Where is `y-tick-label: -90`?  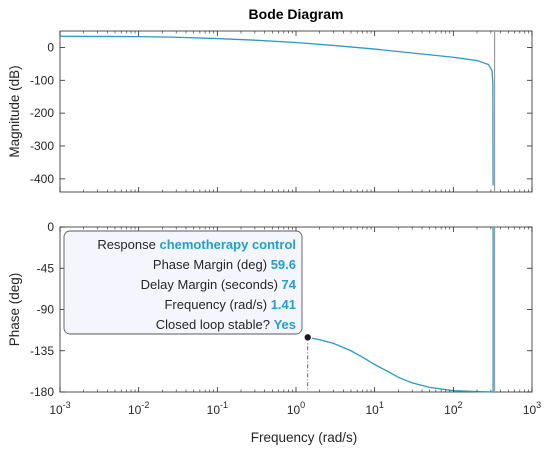 y-tick-label: -90 is located at coordinates (46, 310).